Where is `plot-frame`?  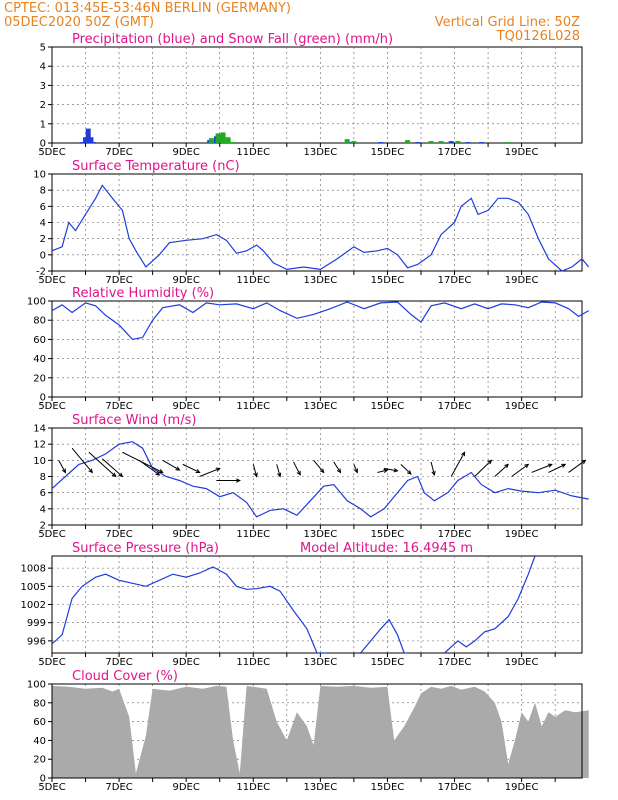 plot-frame is located at coordinates (317, 349).